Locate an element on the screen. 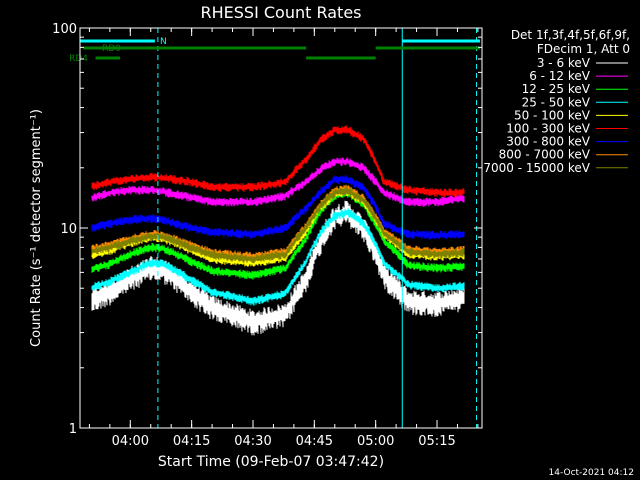  x-tick-label: 04:15 is located at coordinates (191, 441).